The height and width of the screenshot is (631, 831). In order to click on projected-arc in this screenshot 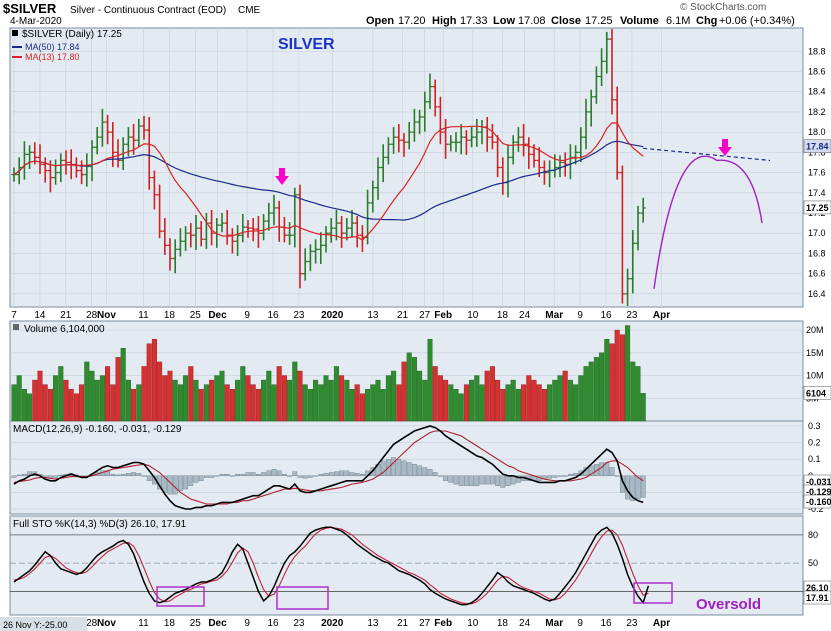, I will do `click(708, 222)`.